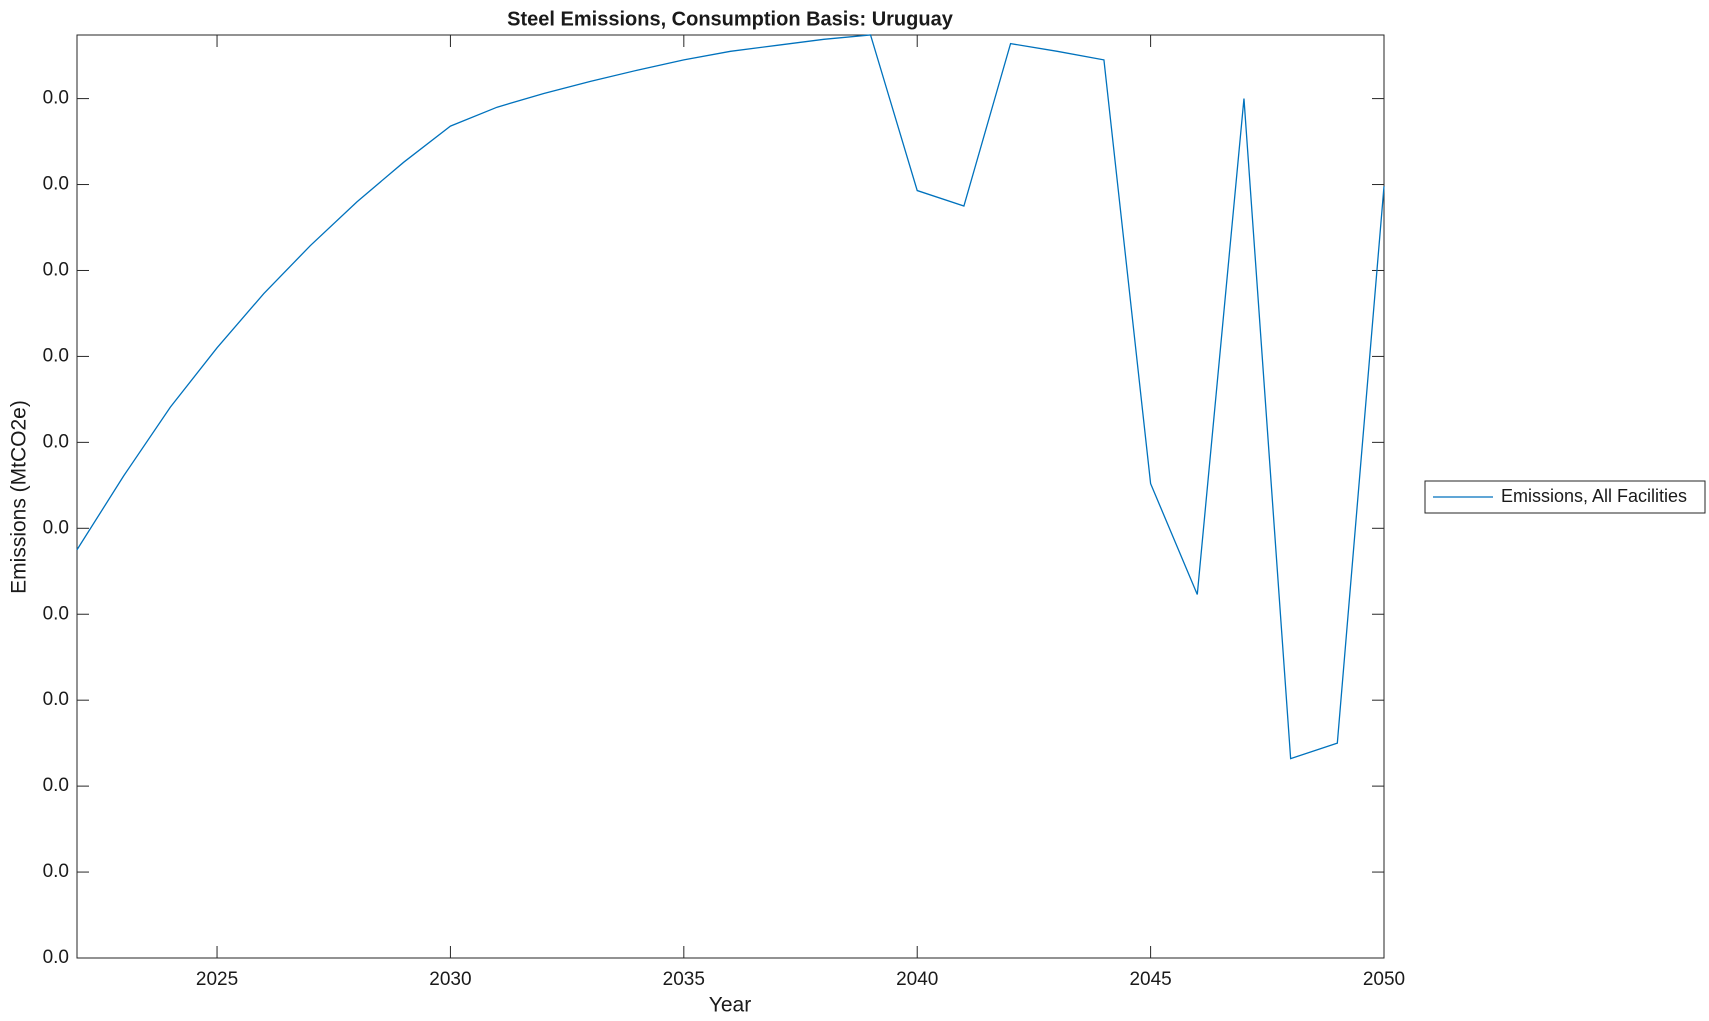 The image size is (1709, 1021). I want to click on x-tick-label: 2040, so click(917, 979).